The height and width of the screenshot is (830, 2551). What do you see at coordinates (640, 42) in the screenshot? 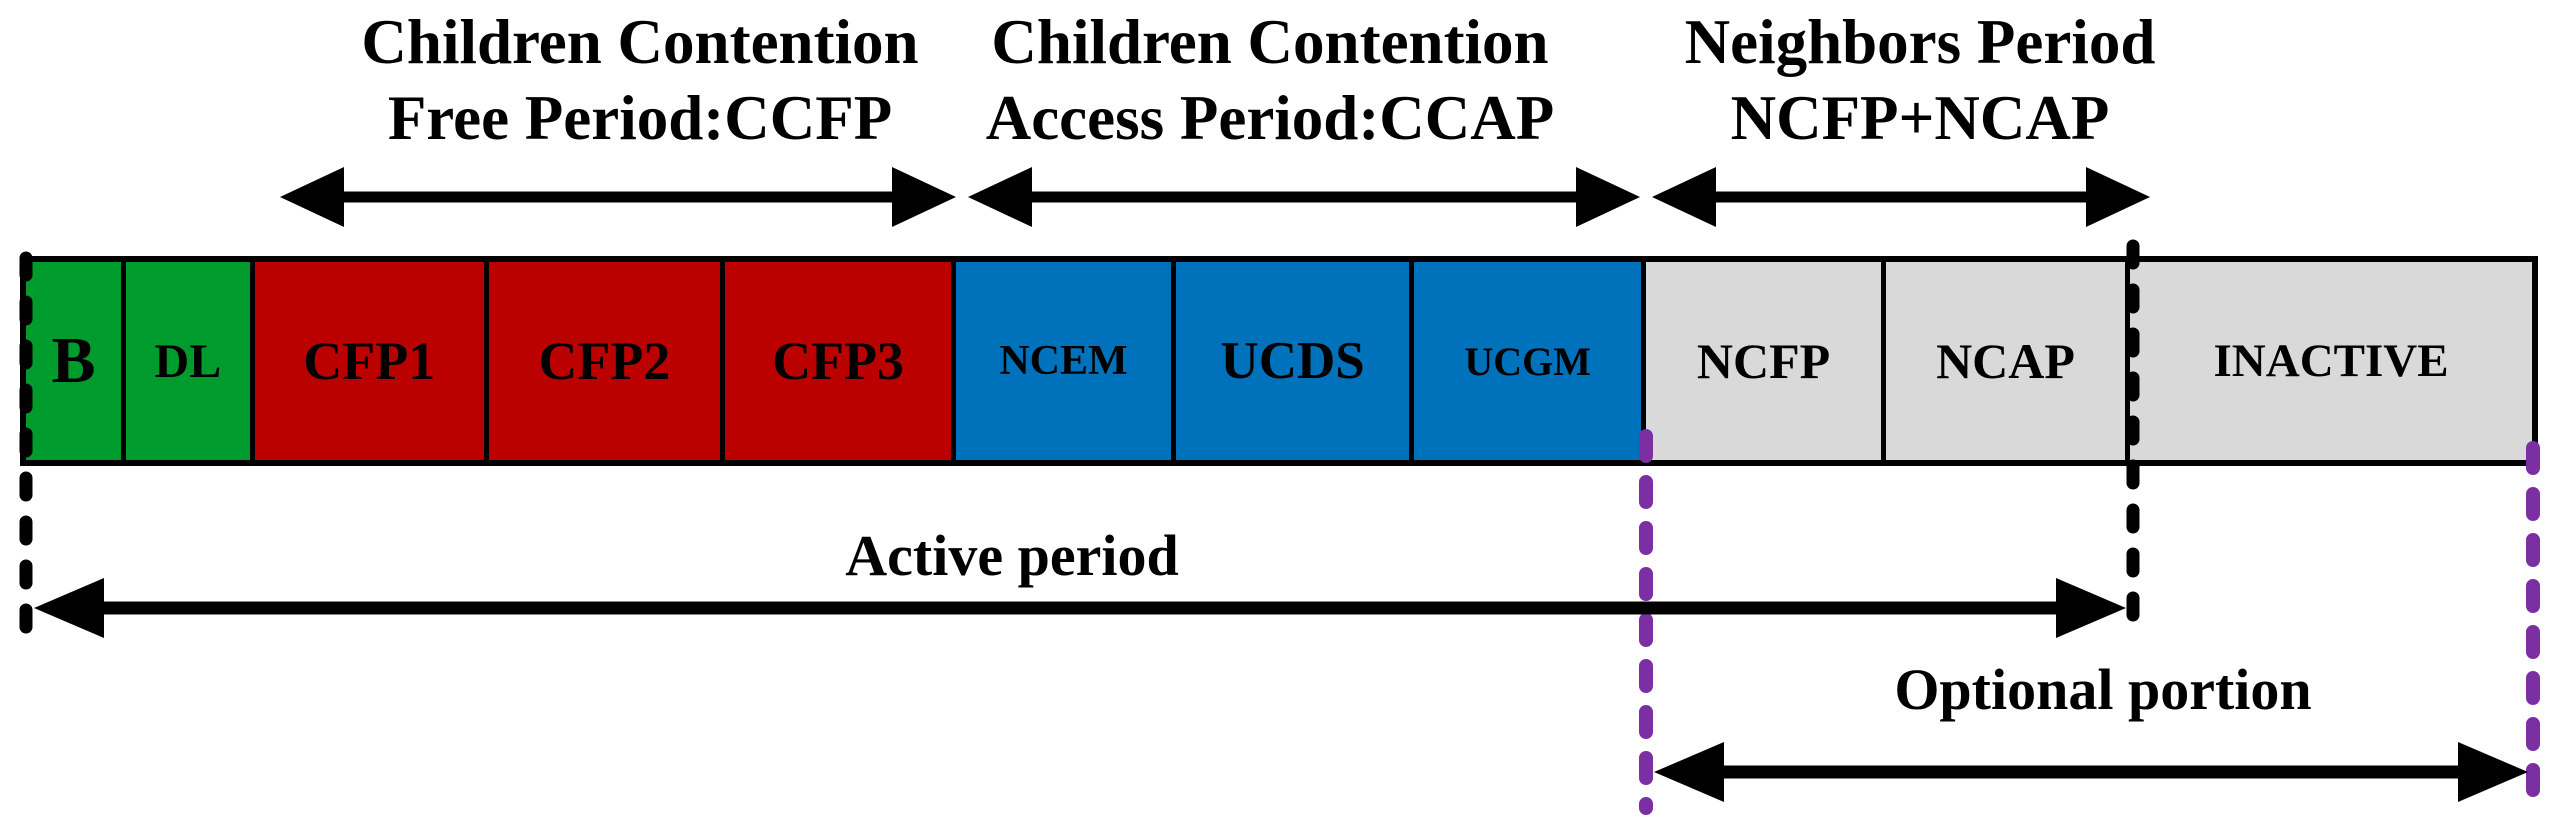
I see `period-header-ccfp-line1: Children Contention` at bounding box center [640, 42].